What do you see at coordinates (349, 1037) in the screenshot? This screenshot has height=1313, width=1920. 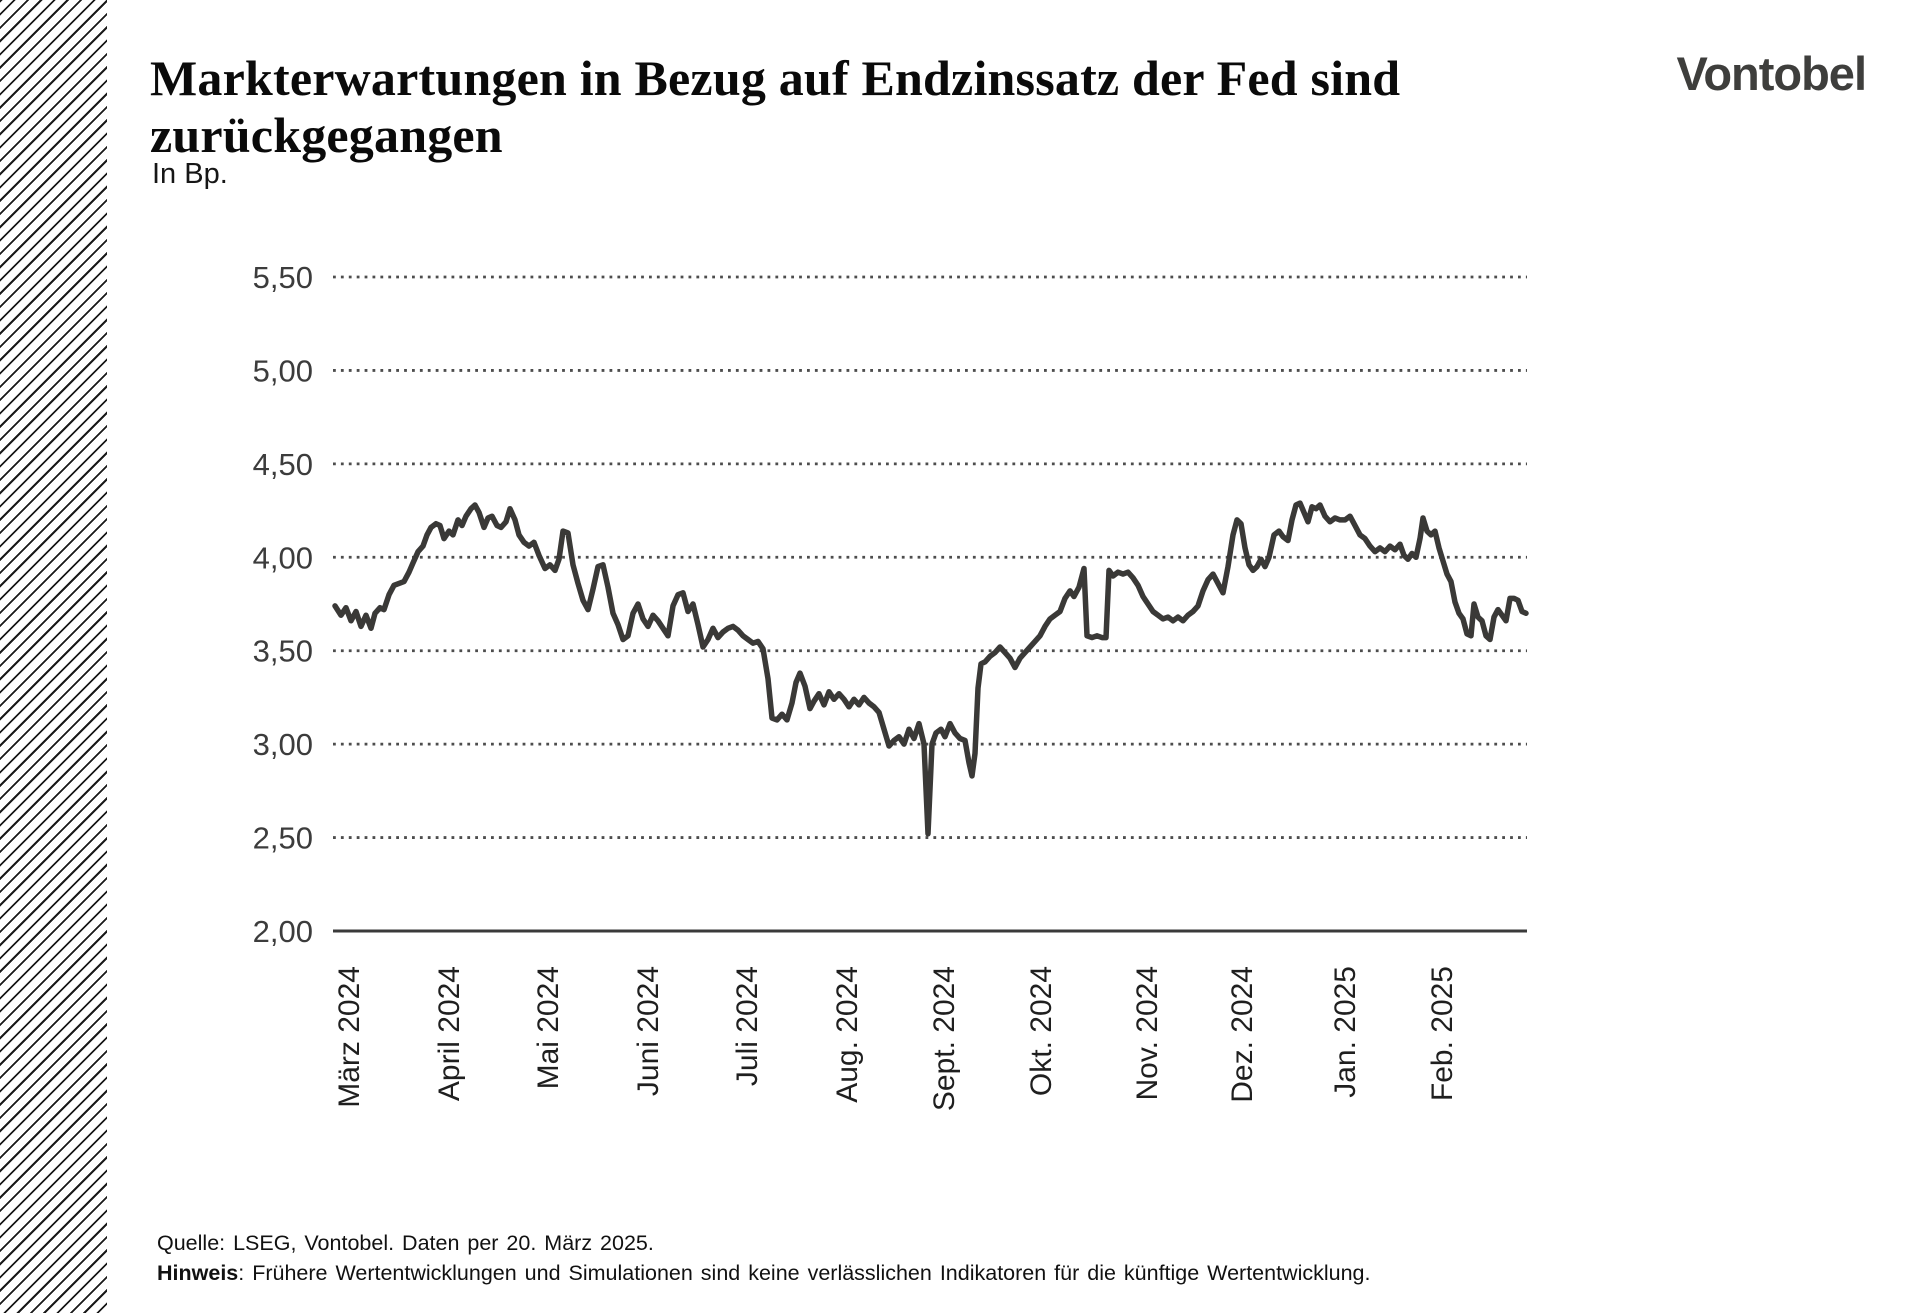 I see `x-tick-label: März 2024` at bounding box center [349, 1037].